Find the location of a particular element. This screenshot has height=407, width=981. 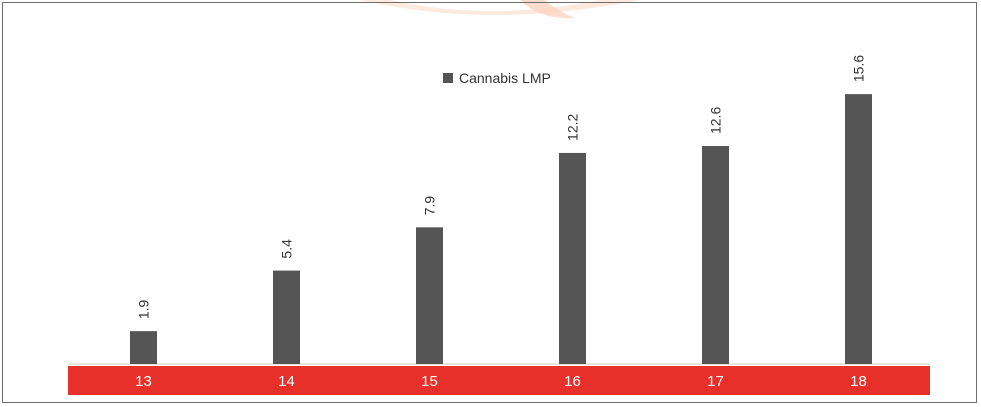

legend-swatch is located at coordinates (448, 78).